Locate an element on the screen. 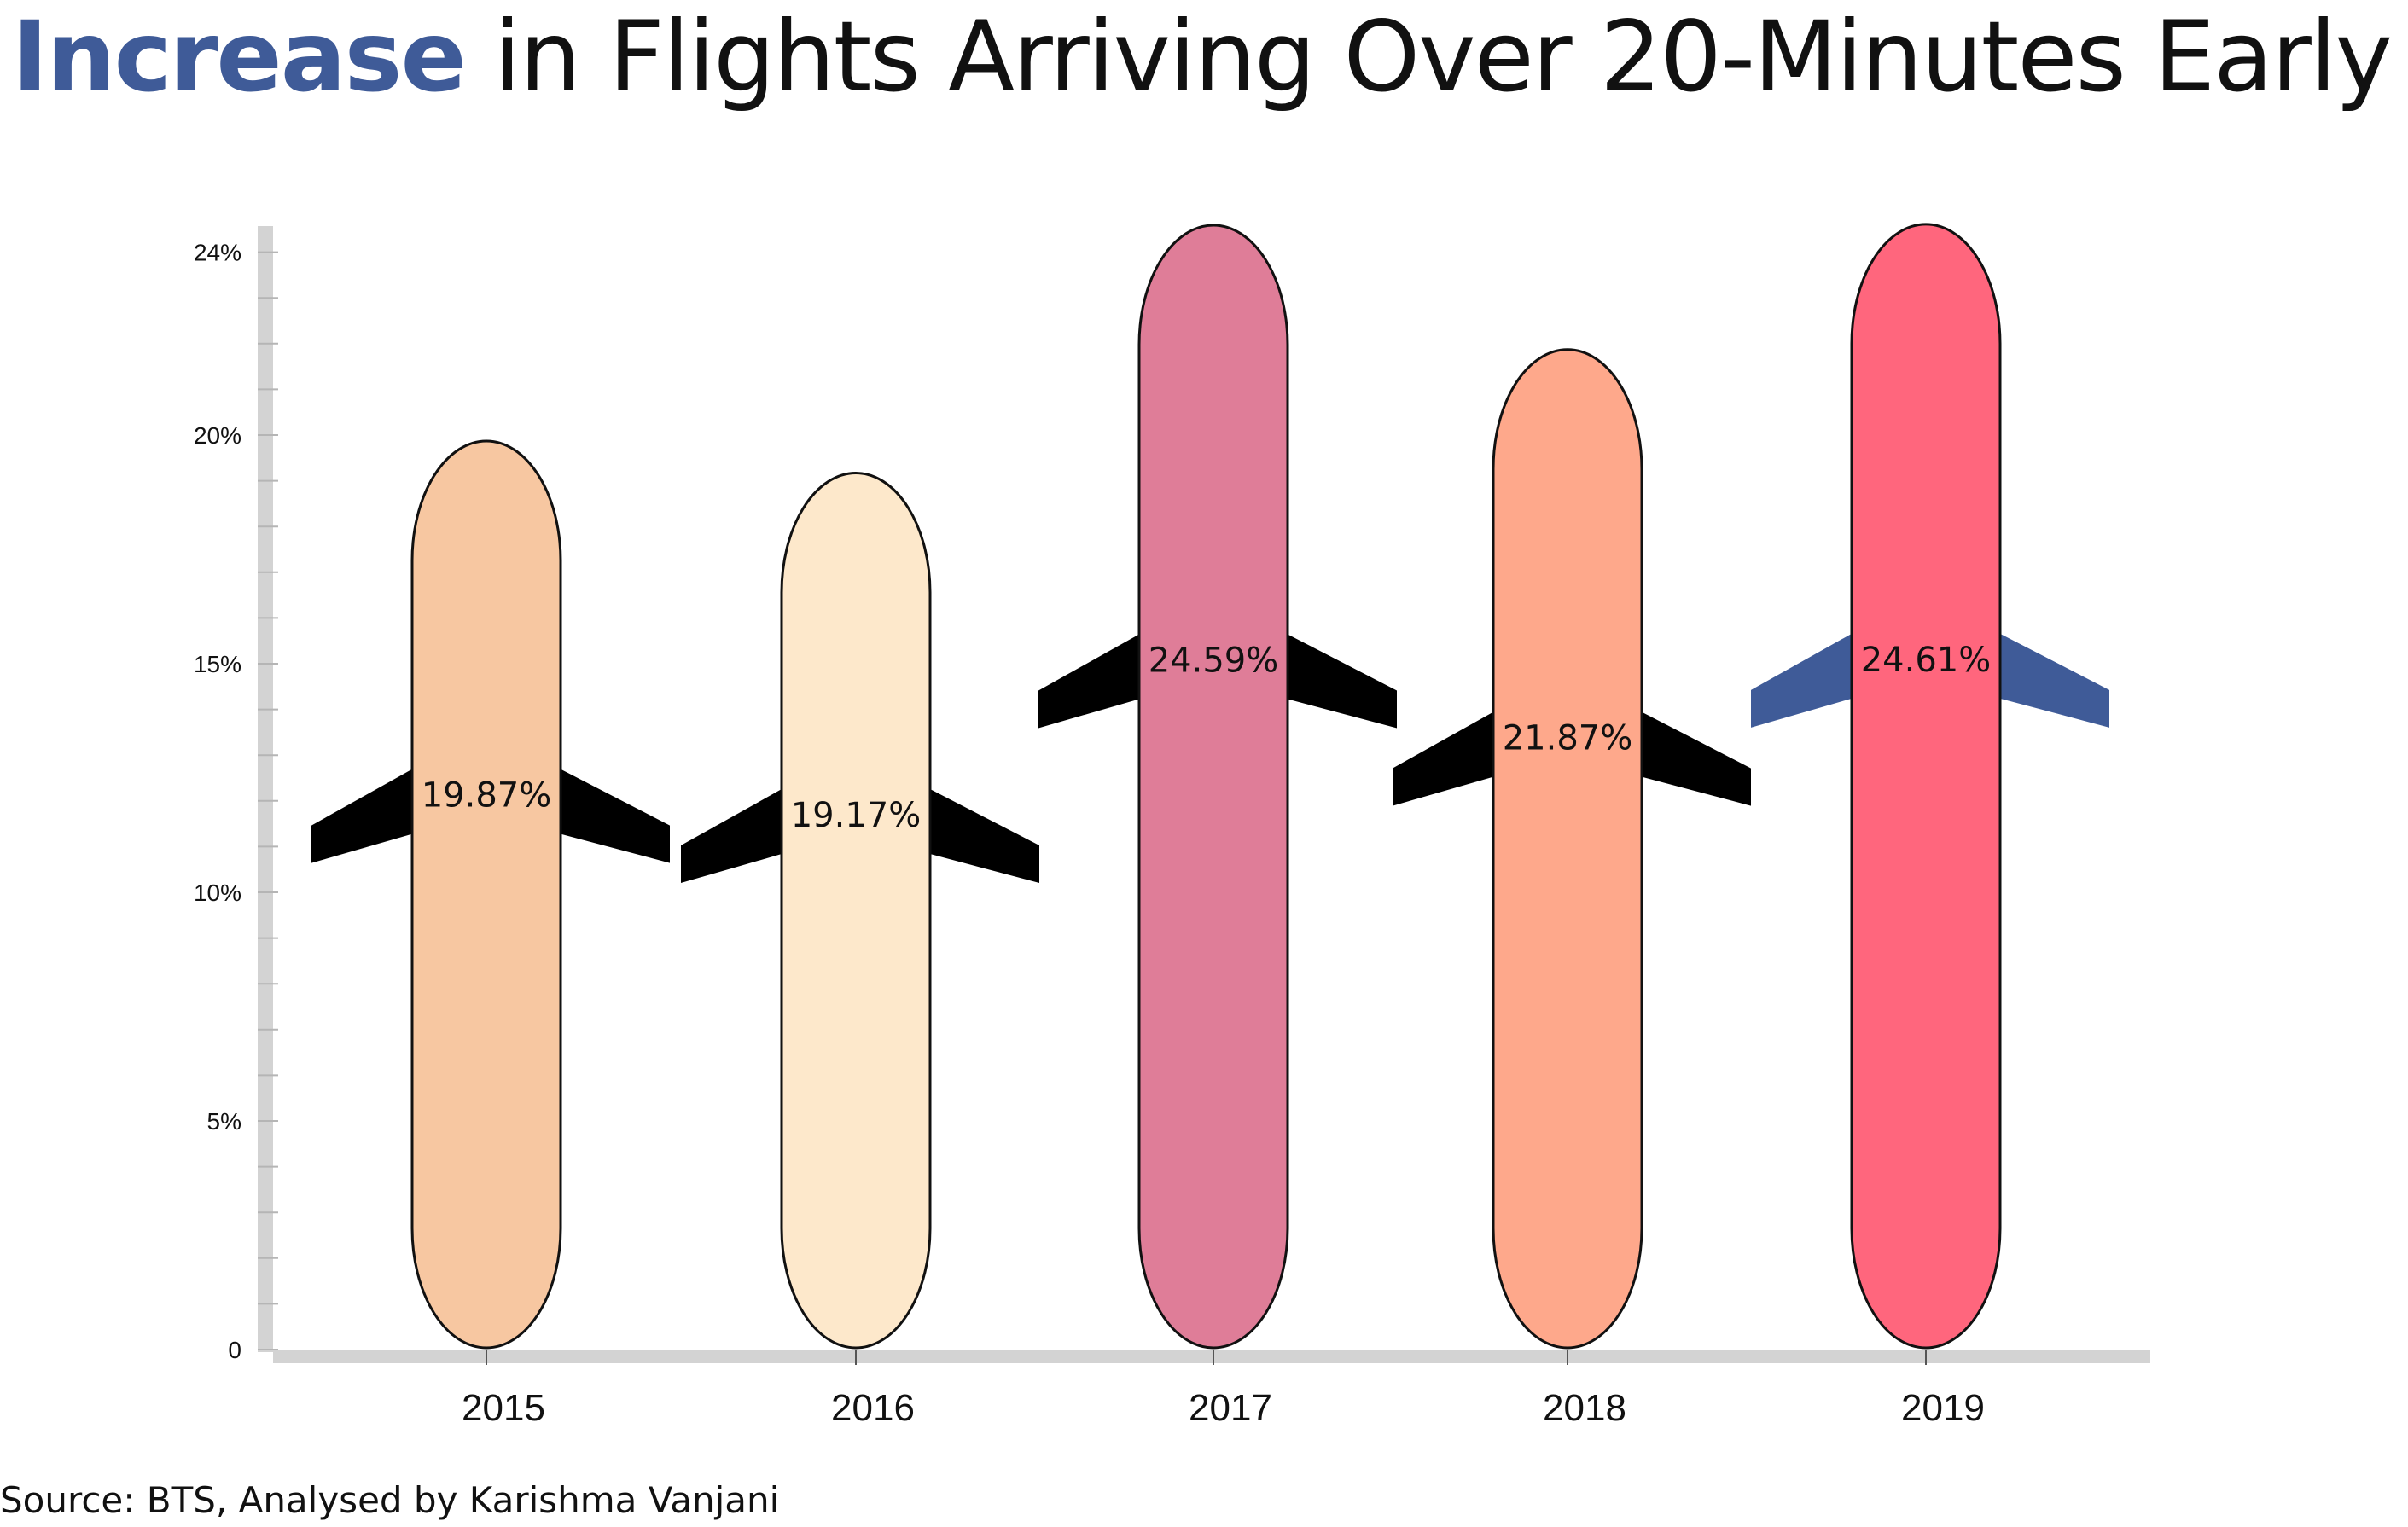 The image size is (2408, 1527). y-tick-label: 0 is located at coordinates (234, 1350).